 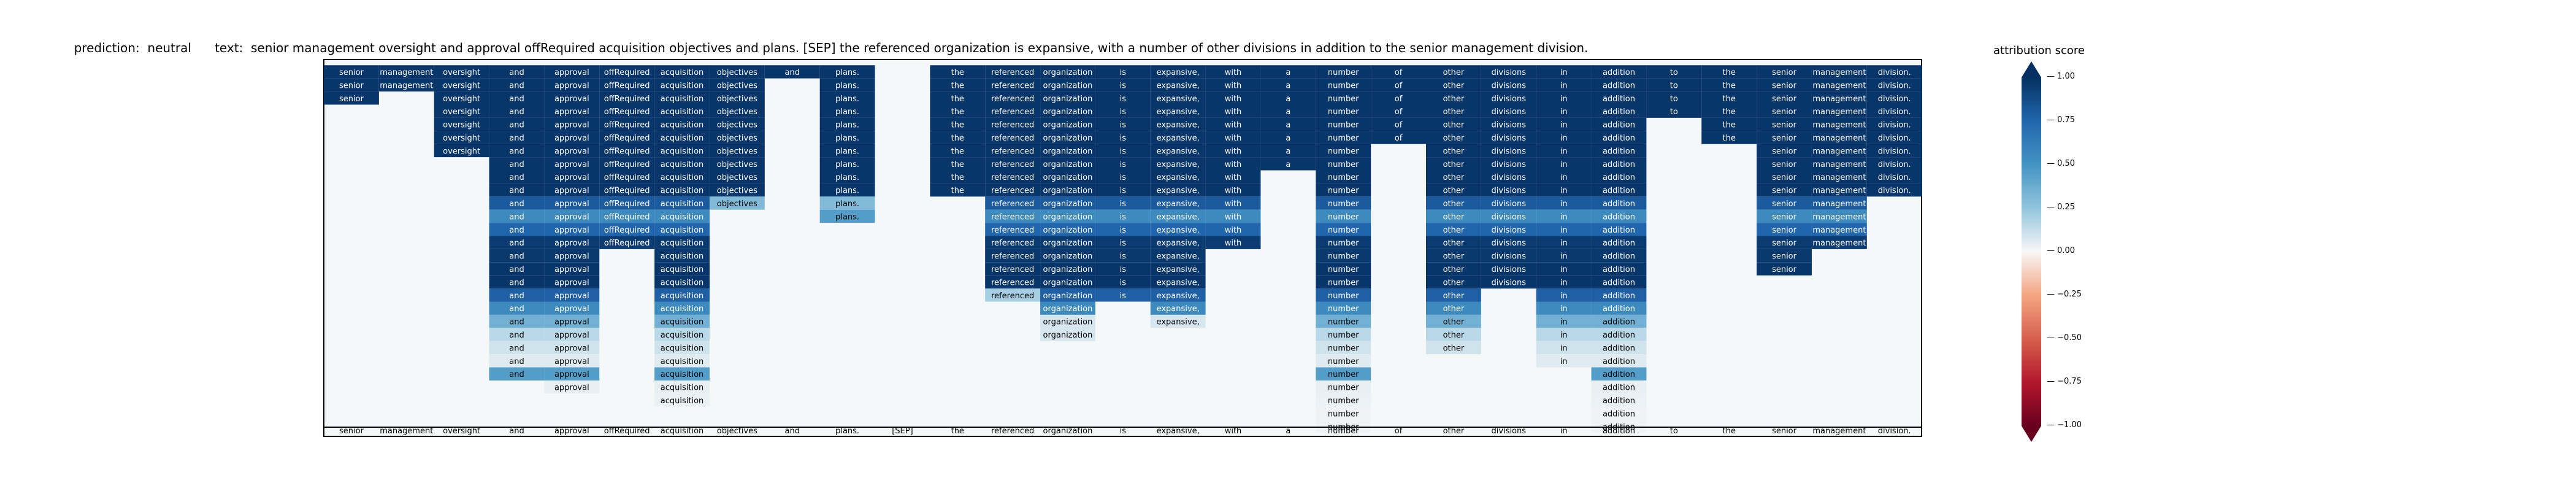 What do you see at coordinates (791, 432) in the screenshot?
I see `x-tick-label: and` at bounding box center [791, 432].